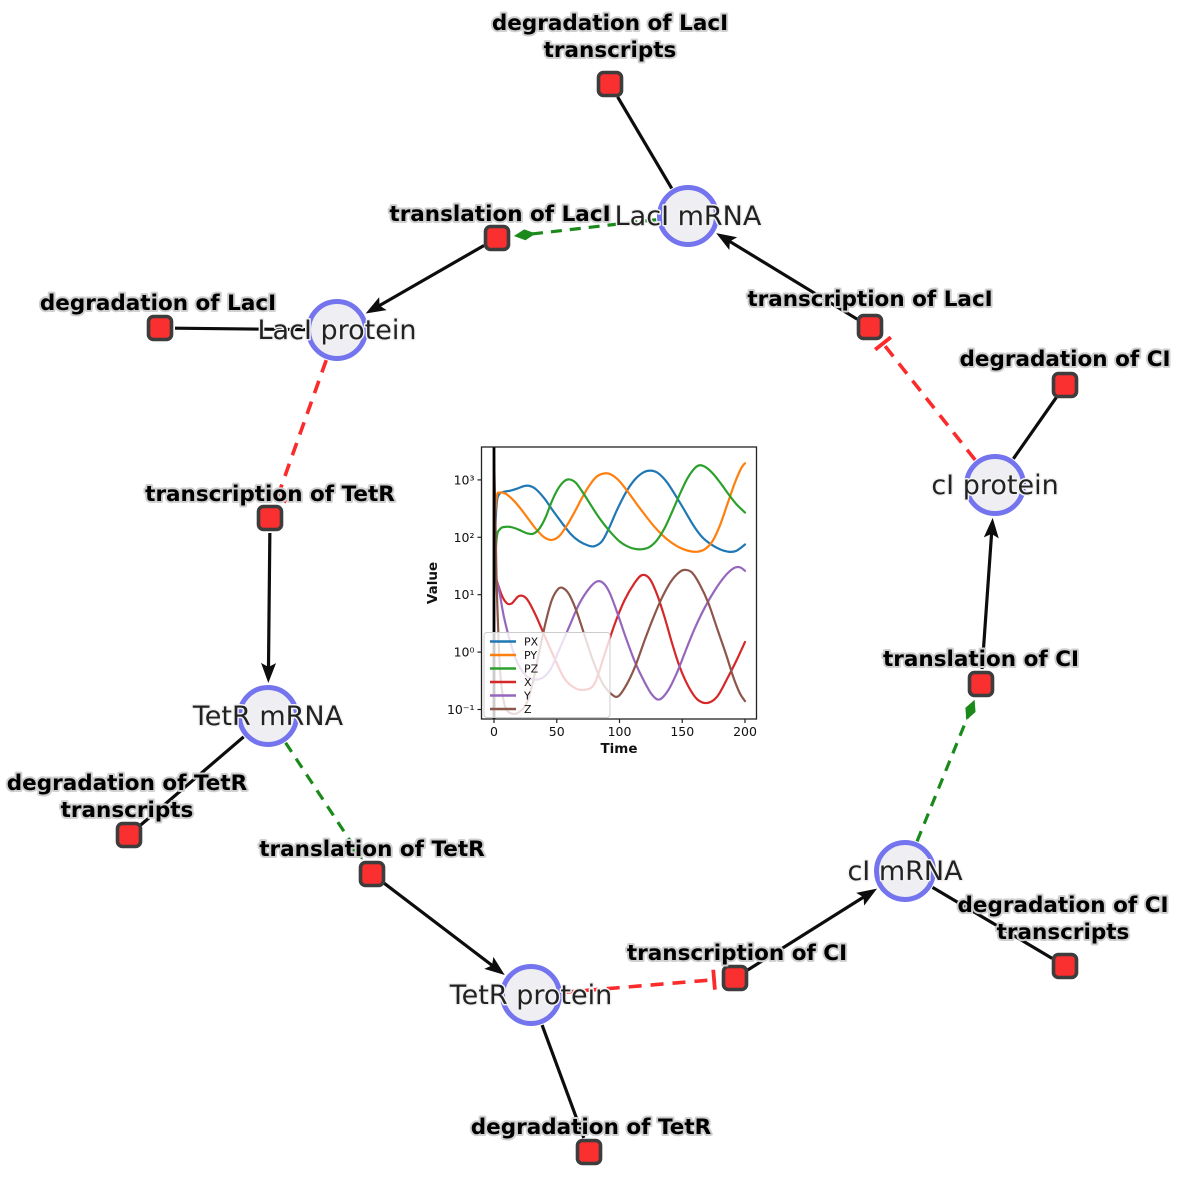 The image size is (1189, 1200). I want to click on legend-label-PX: PX, so click(531, 641).